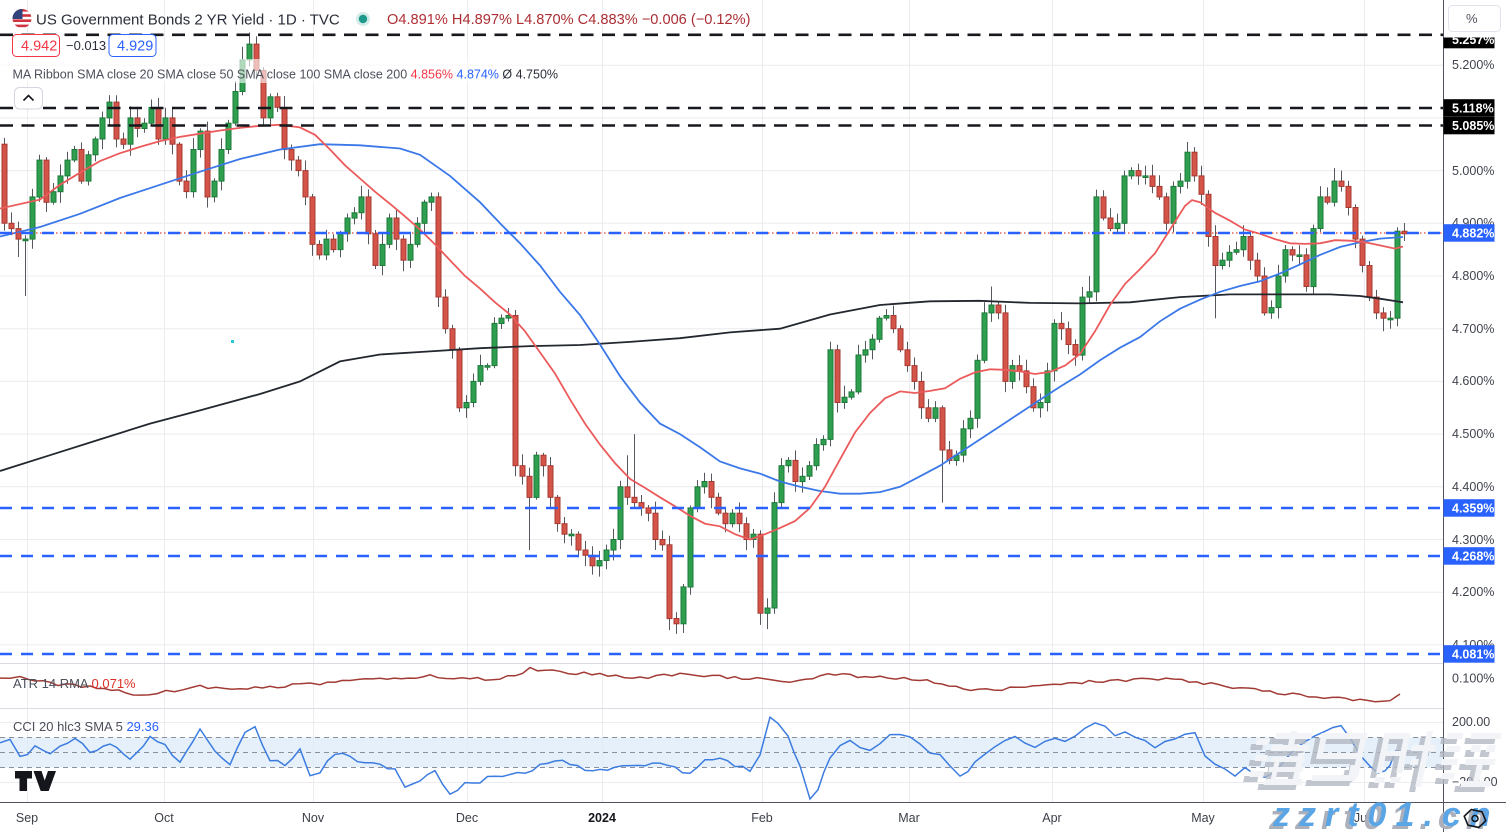 The image size is (1506, 837). Describe the element at coordinates (1473, 276) in the screenshot. I see `svg-text: 4.800%` at that location.